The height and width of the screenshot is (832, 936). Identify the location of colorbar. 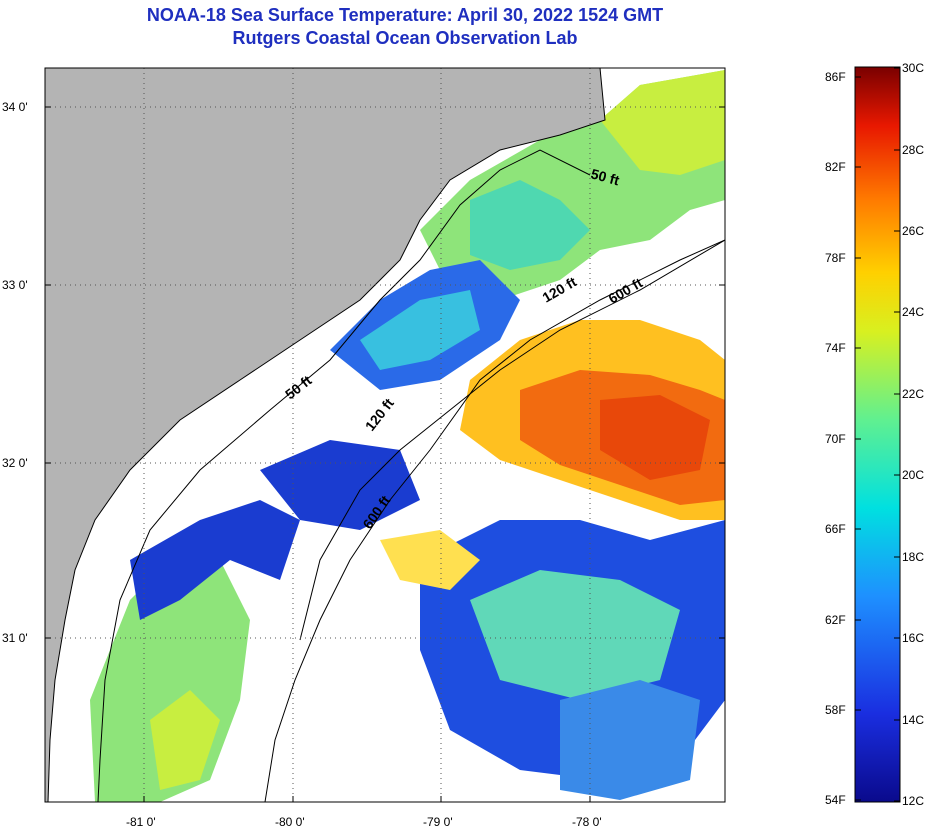
(877, 434).